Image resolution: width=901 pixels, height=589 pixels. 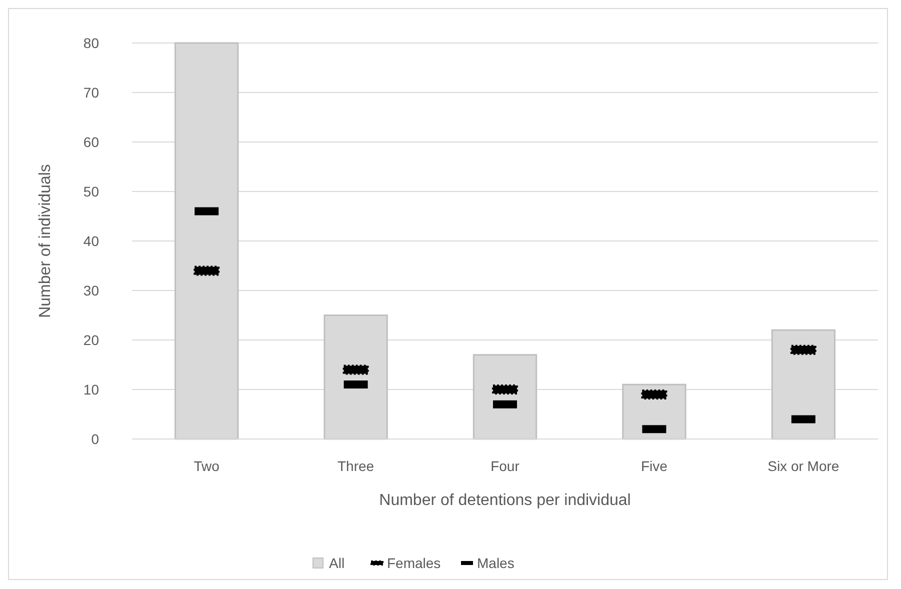 What do you see at coordinates (91, 92) in the screenshot?
I see `y-tick-label: 70` at bounding box center [91, 92].